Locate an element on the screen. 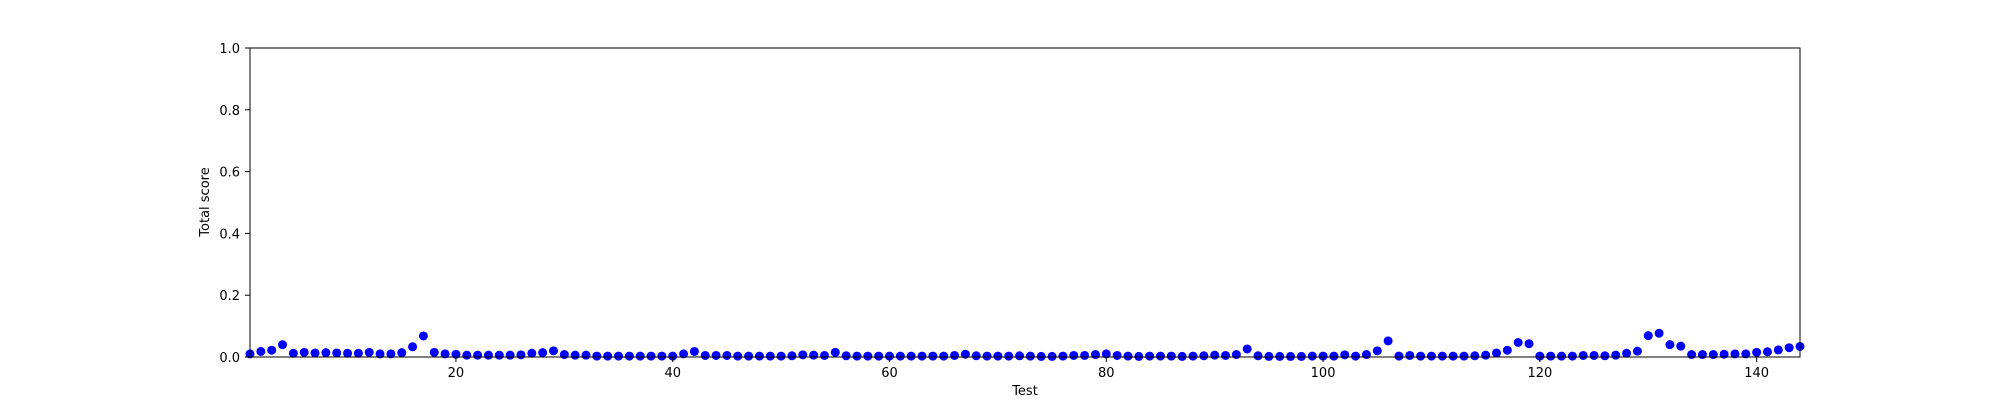 The width and height of the screenshot is (2000, 400). x-tick-label: 100 is located at coordinates (1323, 373).